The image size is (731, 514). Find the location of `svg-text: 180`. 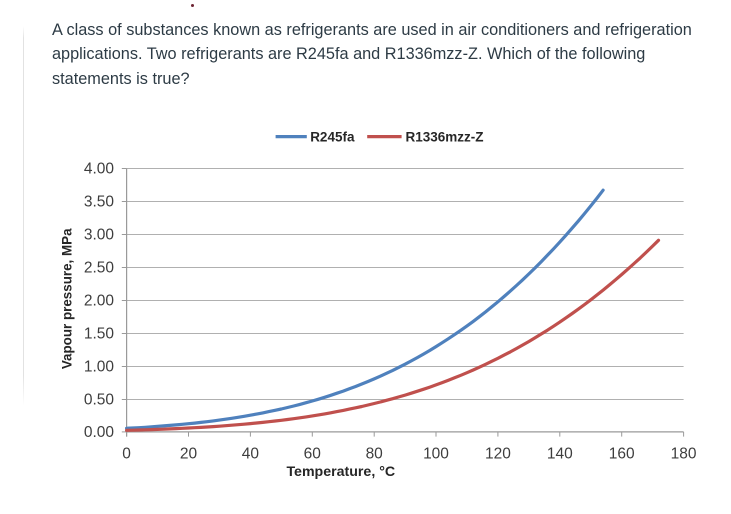

svg-text: 180 is located at coordinates (684, 453).